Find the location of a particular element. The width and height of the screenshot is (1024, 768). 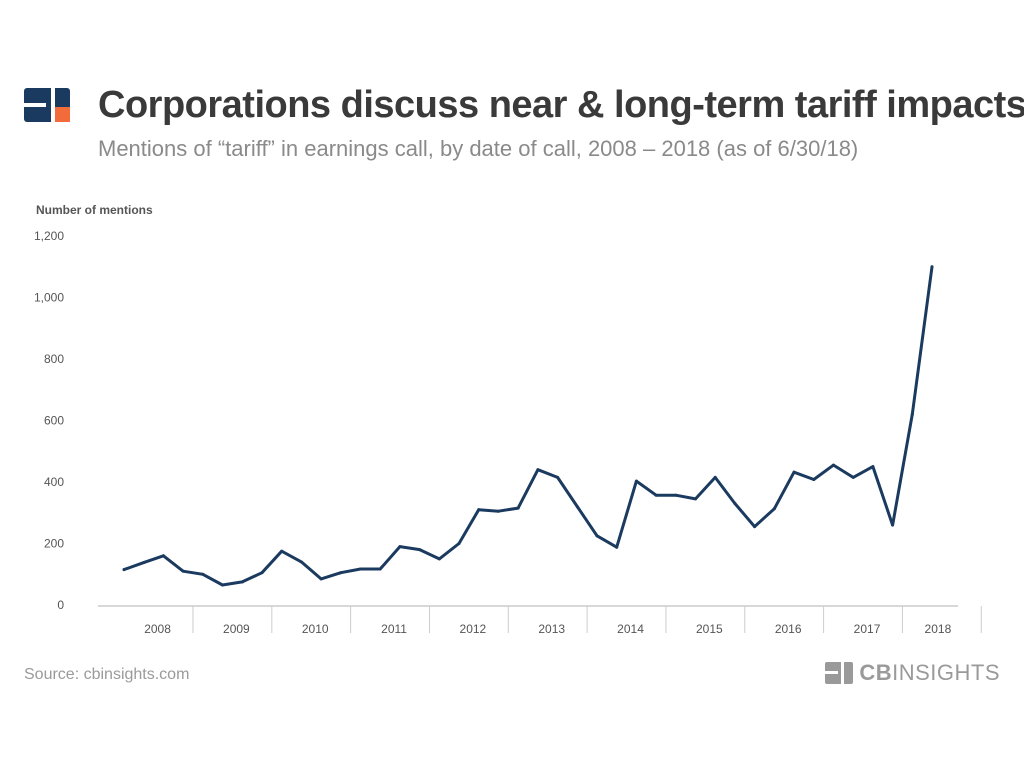

x-tick-label: 2016 is located at coordinates (788, 629).